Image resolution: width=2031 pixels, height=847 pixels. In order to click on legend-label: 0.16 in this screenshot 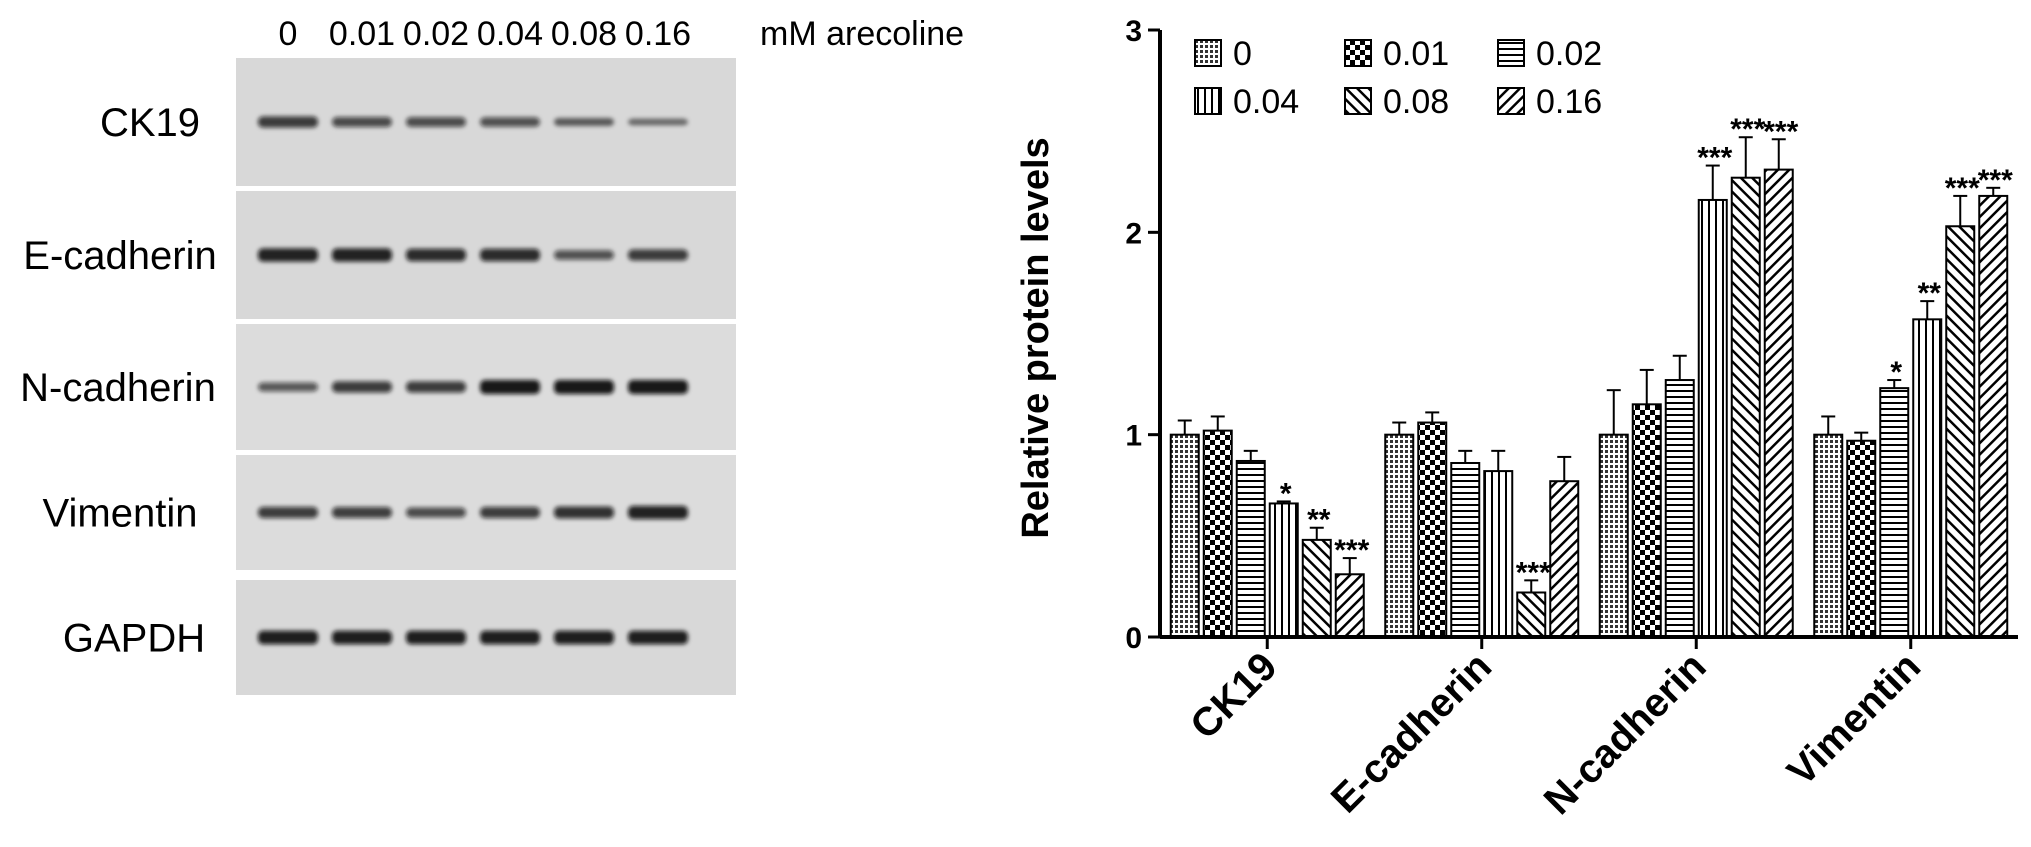, I will do `click(1569, 102)`.